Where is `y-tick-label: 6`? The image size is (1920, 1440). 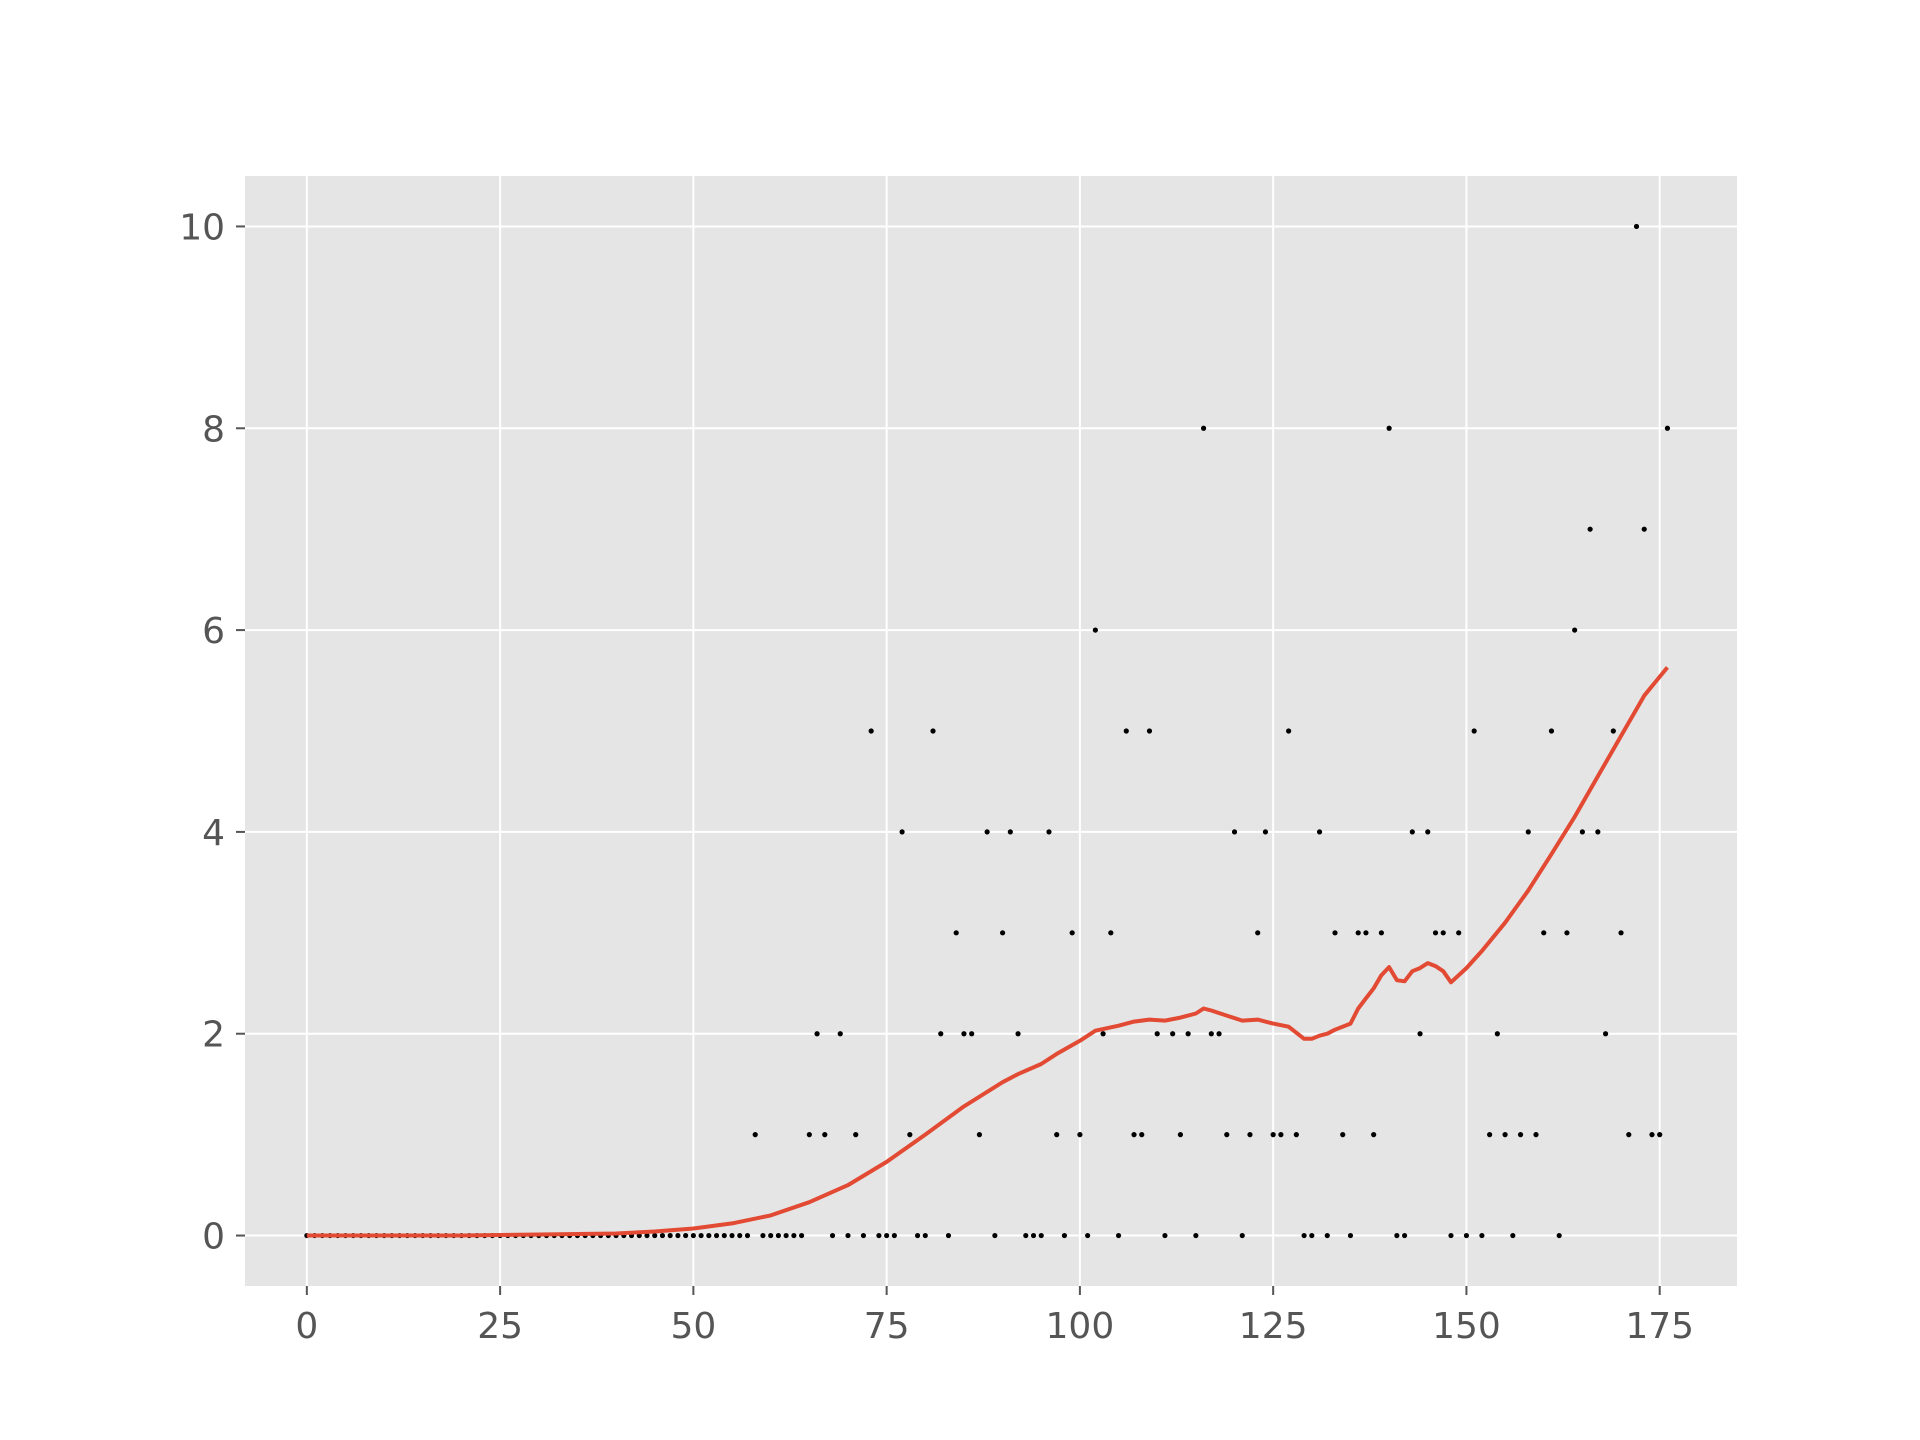
y-tick-label: 6 is located at coordinates (213, 631).